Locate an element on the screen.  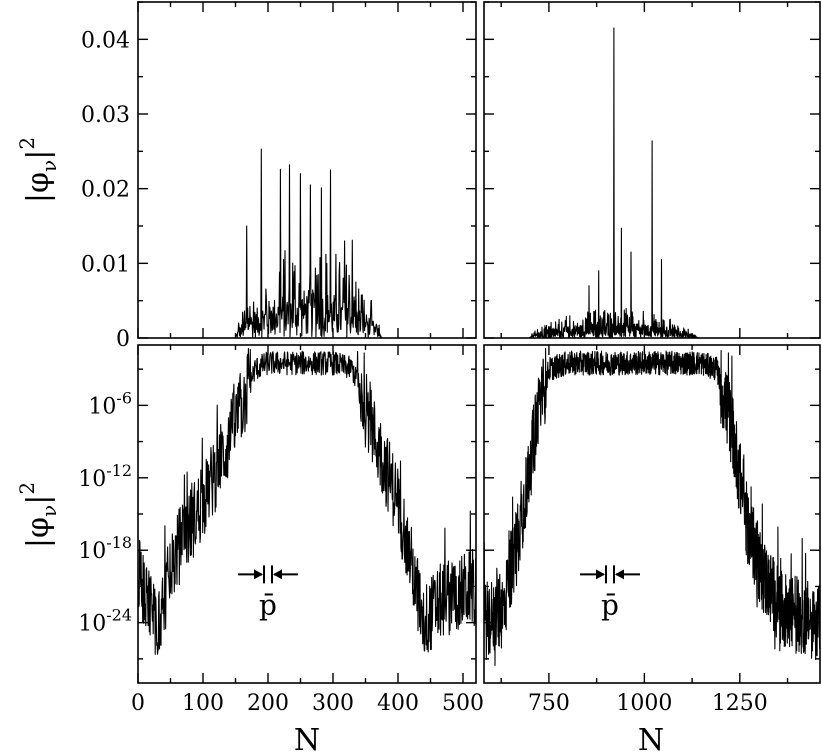
y-tick-label: 0 is located at coordinates (123, 339).